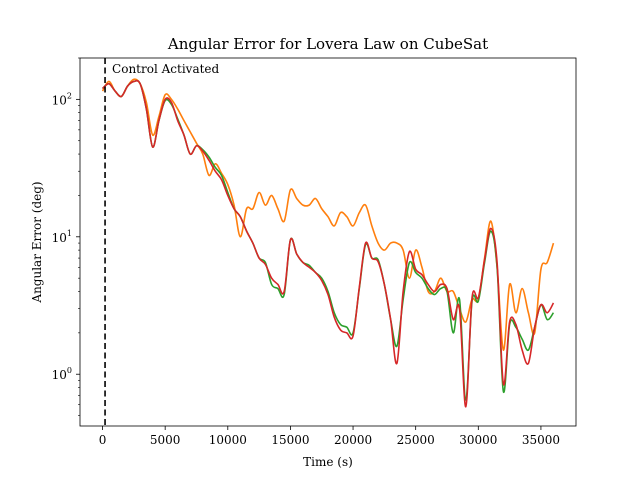 The width and height of the screenshot is (640, 480). What do you see at coordinates (541, 440) in the screenshot?
I see `x-tick-label: 35000` at bounding box center [541, 440].